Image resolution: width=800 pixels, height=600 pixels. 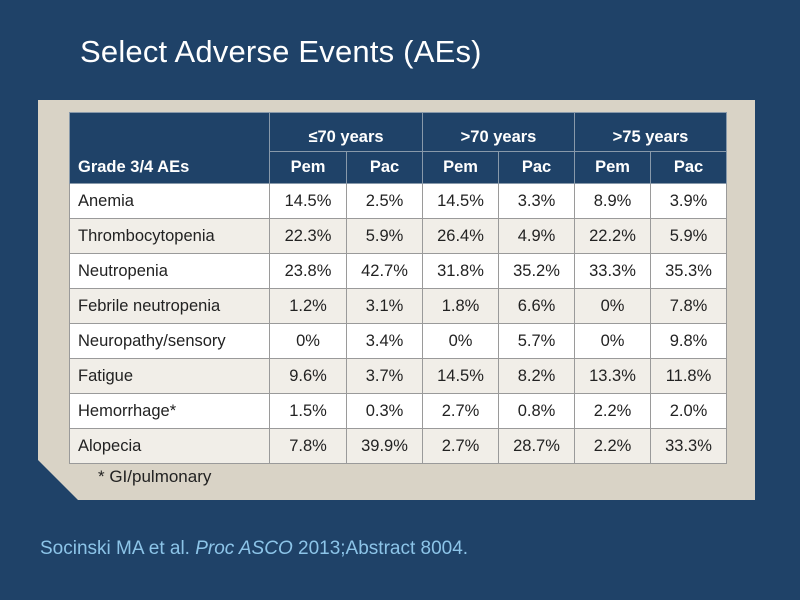 What do you see at coordinates (308, 376) in the screenshot?
I see `table-cell: 9.6%` at bounding box center [308, 376].